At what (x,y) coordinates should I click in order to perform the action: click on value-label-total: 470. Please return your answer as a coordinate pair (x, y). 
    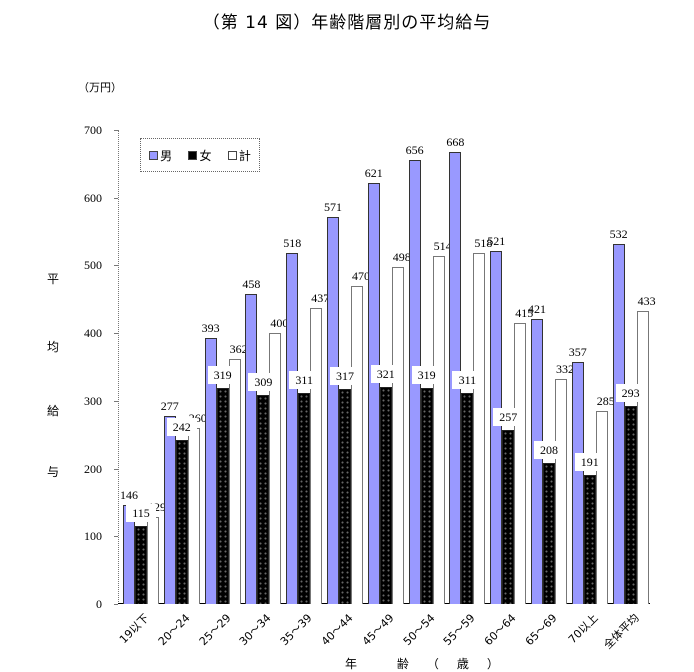
    Looking at the image, I should click on (361, 275).